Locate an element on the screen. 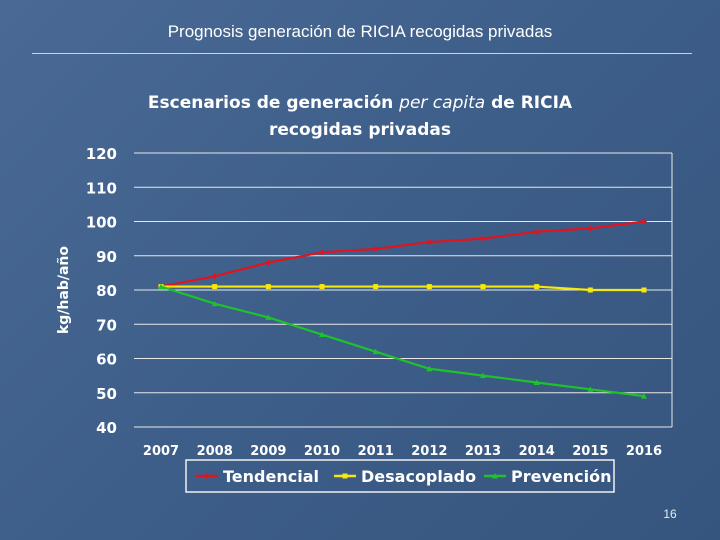 The image size is (720, 540). y-tick-label: 90 is located at coordinates (106, 257).